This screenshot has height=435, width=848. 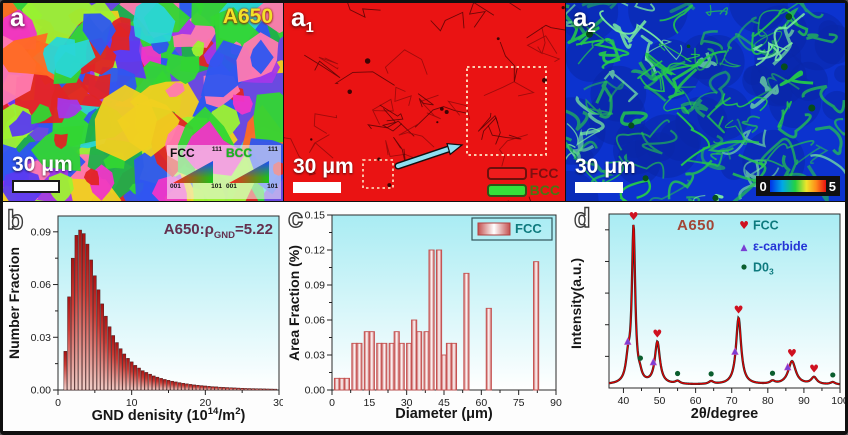 I want to click on zoom-arrow, so click(x=423, y=157).